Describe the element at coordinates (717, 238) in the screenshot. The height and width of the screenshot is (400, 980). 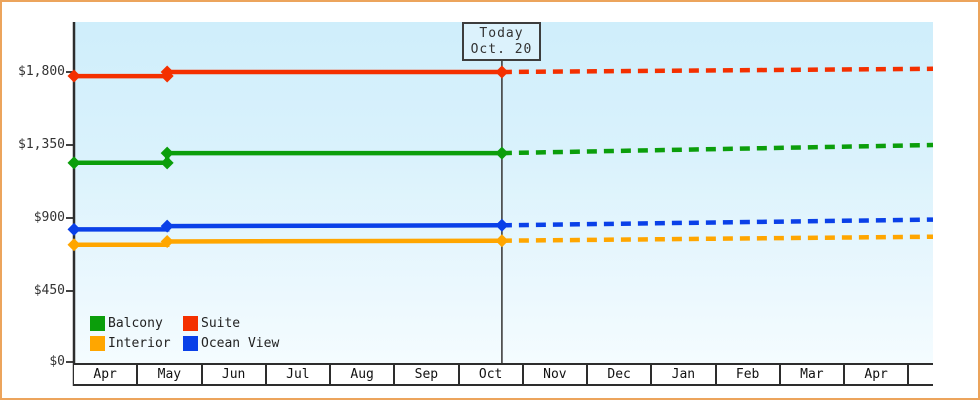
I see `series-projection-interior` at that location.